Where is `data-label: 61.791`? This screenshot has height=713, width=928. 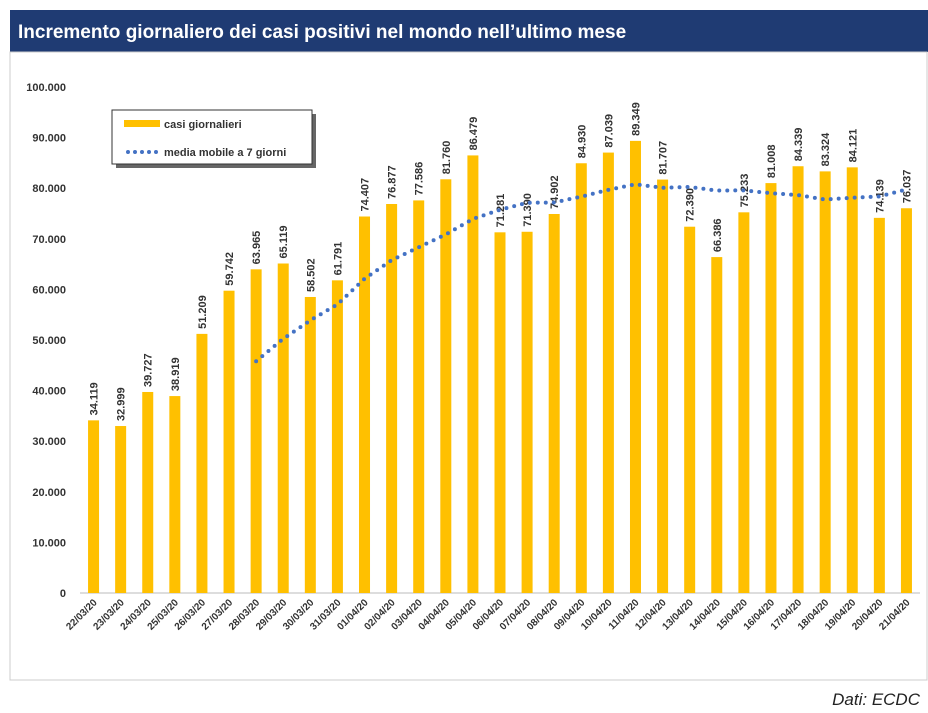 data-label: 61.791 is located at coordinates (338, 259).